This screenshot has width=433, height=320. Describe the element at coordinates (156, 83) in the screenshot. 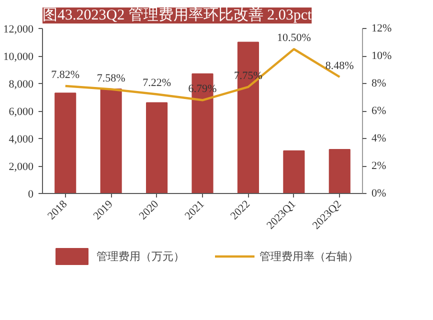

I see `data-label: 7.22%` at that location.